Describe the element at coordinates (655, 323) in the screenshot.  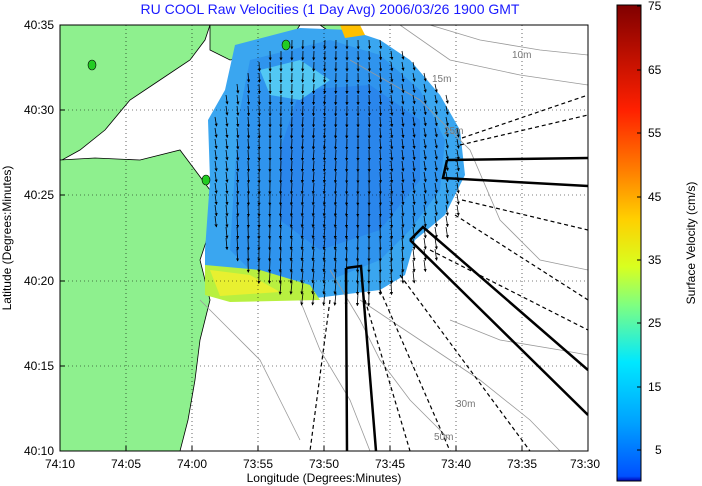
I see `colorbar-tick-label: 25` at that location.